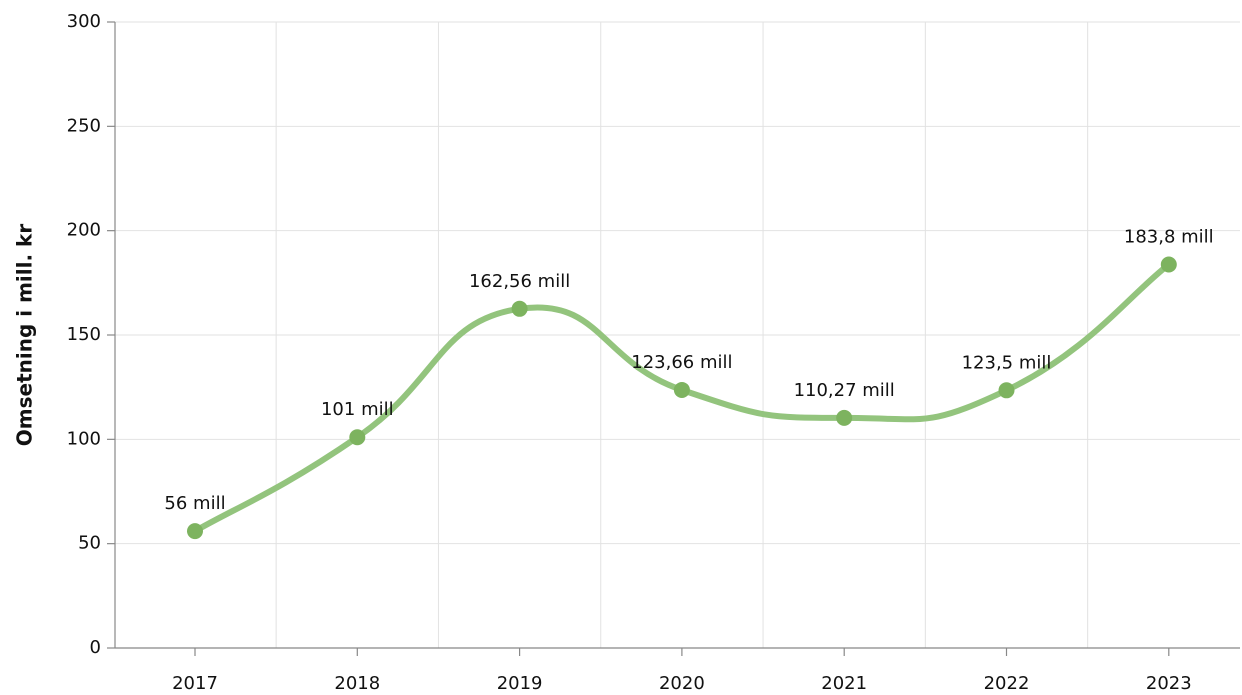  What do you see at coordinates (520, 683) in the screenshot?
I see `x-tick-label: 2019` at bounding box center [520, 683].